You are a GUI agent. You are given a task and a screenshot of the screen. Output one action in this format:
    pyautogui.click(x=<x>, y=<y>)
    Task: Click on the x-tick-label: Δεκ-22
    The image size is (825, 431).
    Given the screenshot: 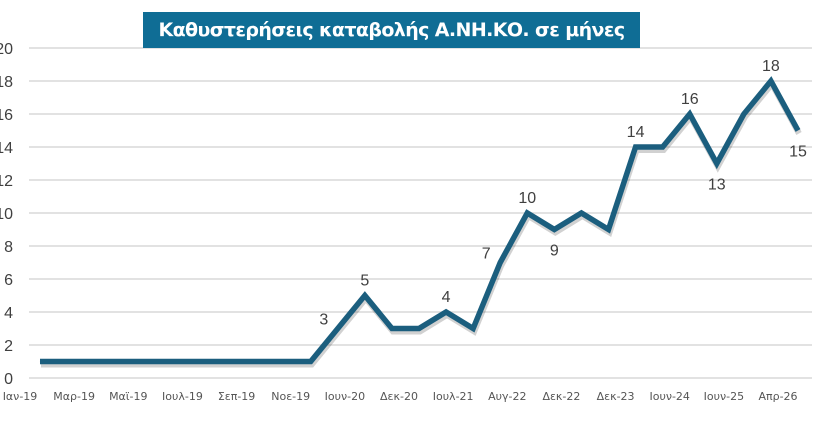 What is the action you would take?
    pyautogui.click(x=561, y=396)
    